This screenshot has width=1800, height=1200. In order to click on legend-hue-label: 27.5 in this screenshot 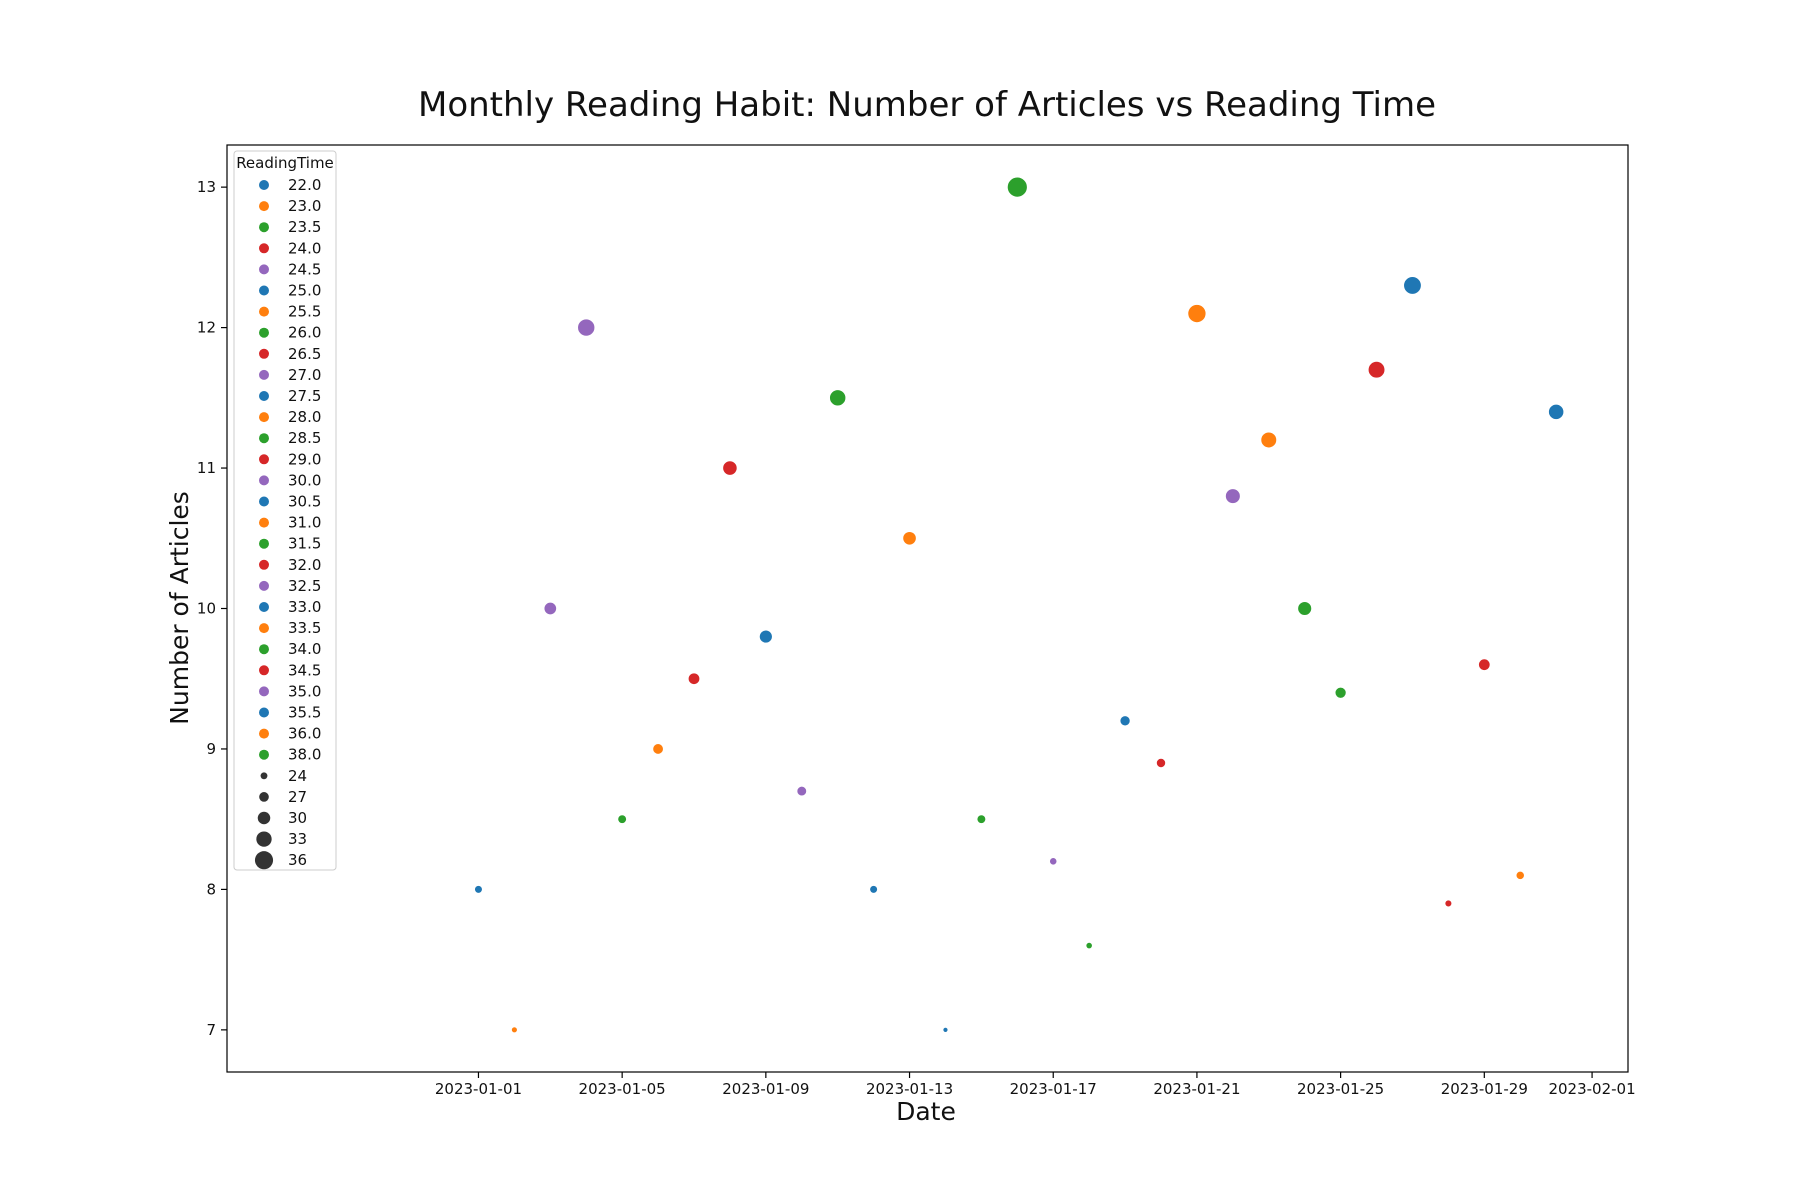, I will do `click(304, 396)`.